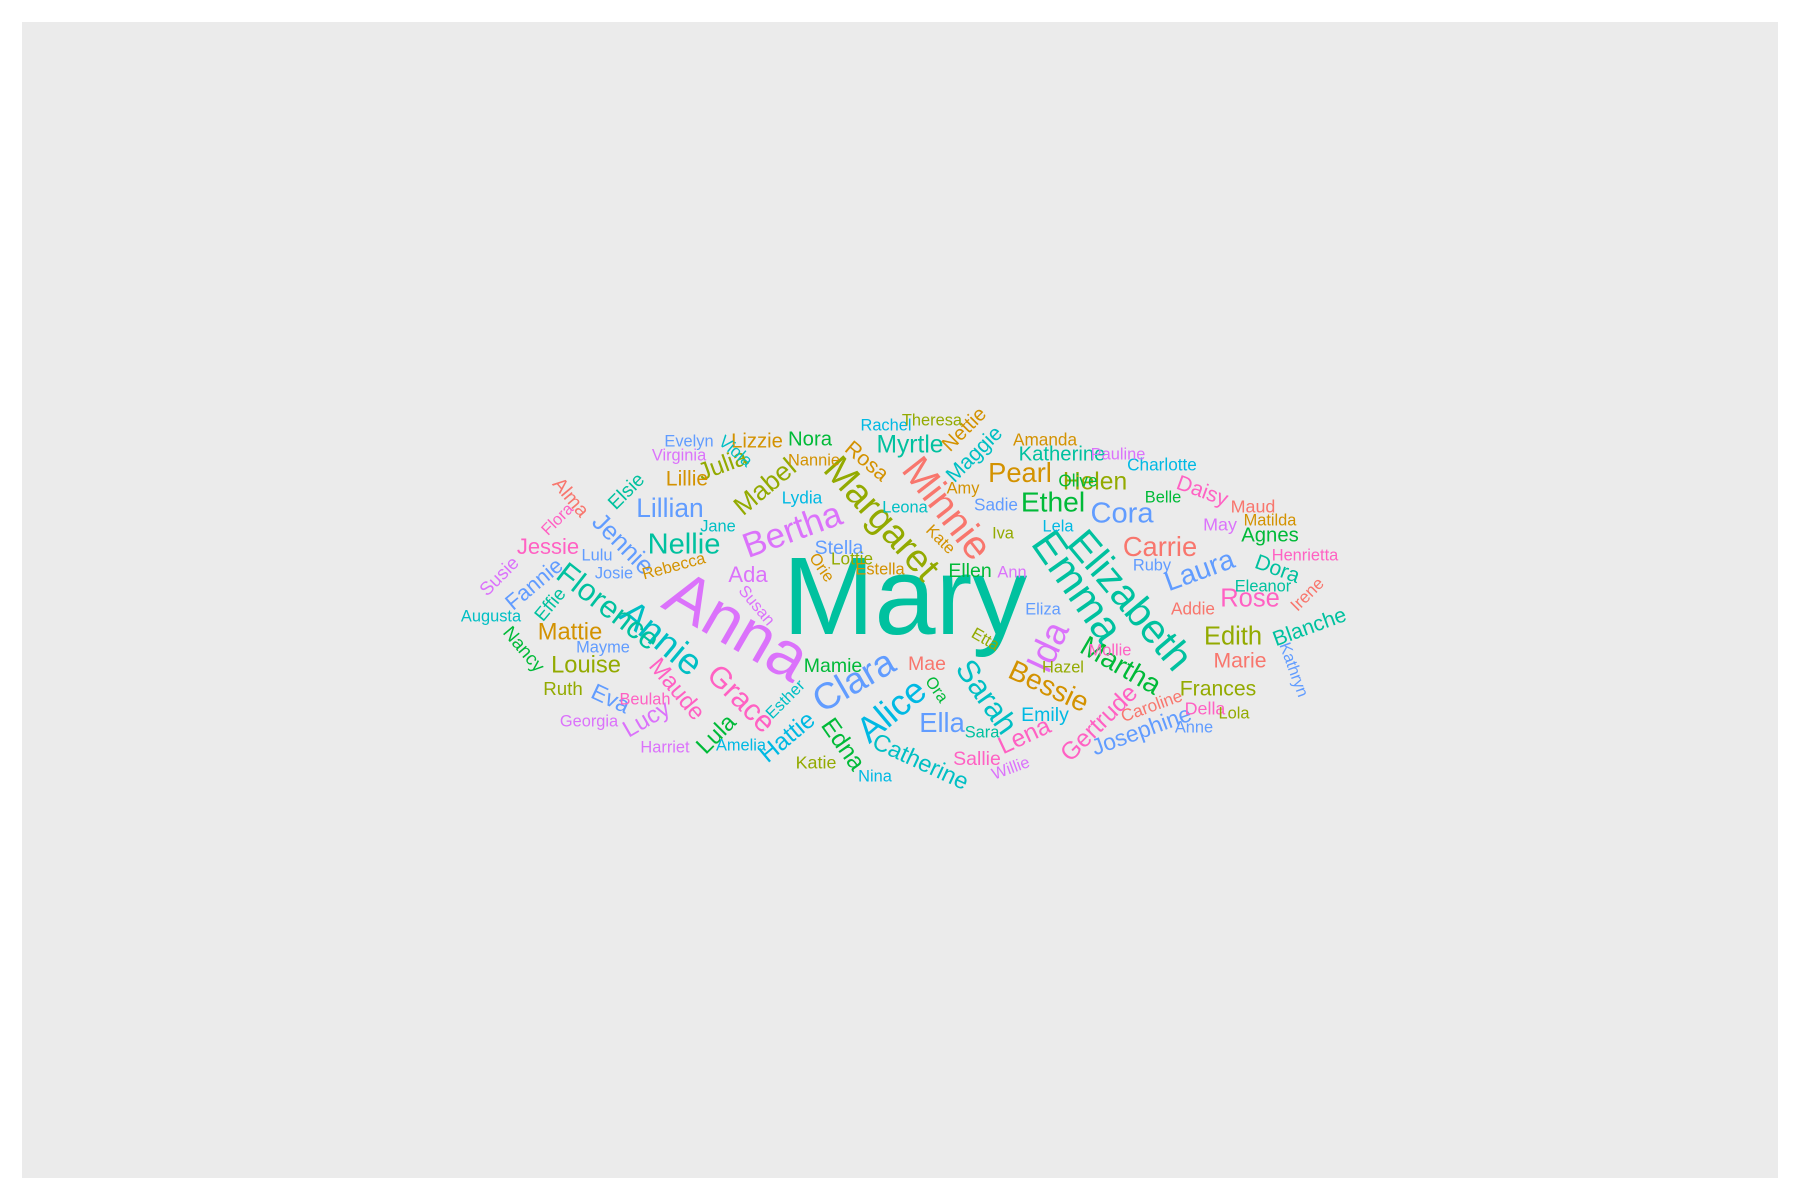  I want to click on word-theresa: Theresa, so click(932, 420).